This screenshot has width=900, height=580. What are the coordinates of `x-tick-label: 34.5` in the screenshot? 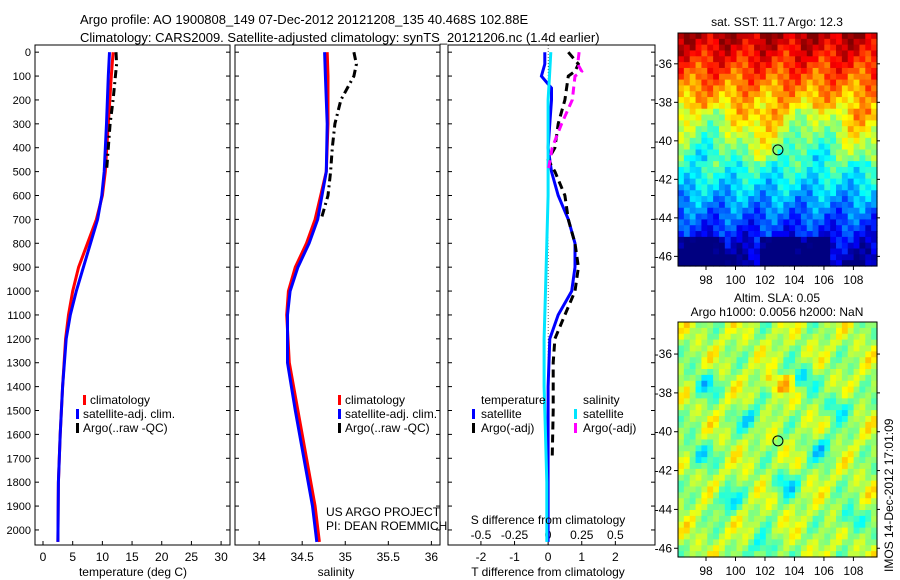 It's located at (303, 557).